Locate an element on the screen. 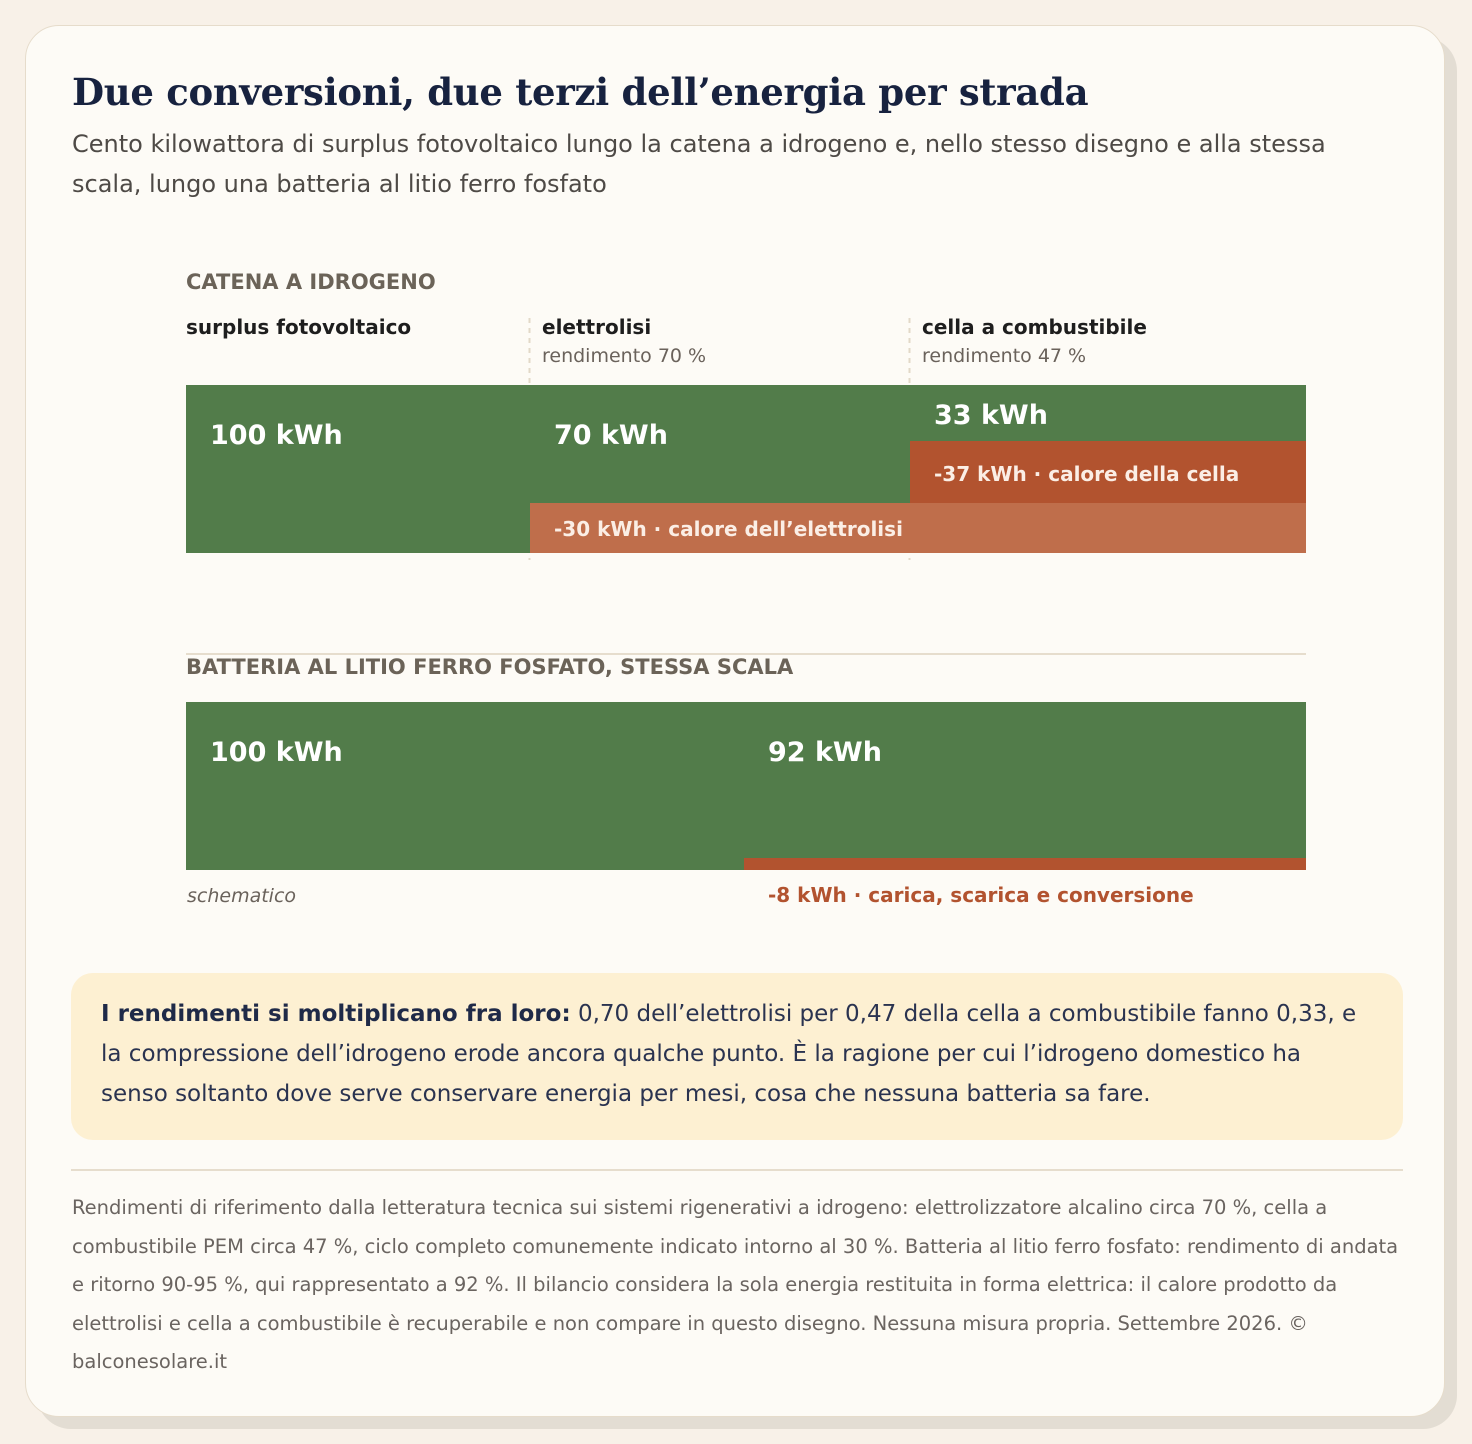 This screenshot has height=1444, width=1472. stage-name-fuel-cell: cella a combustibile is located at coordinates (1034, 327).